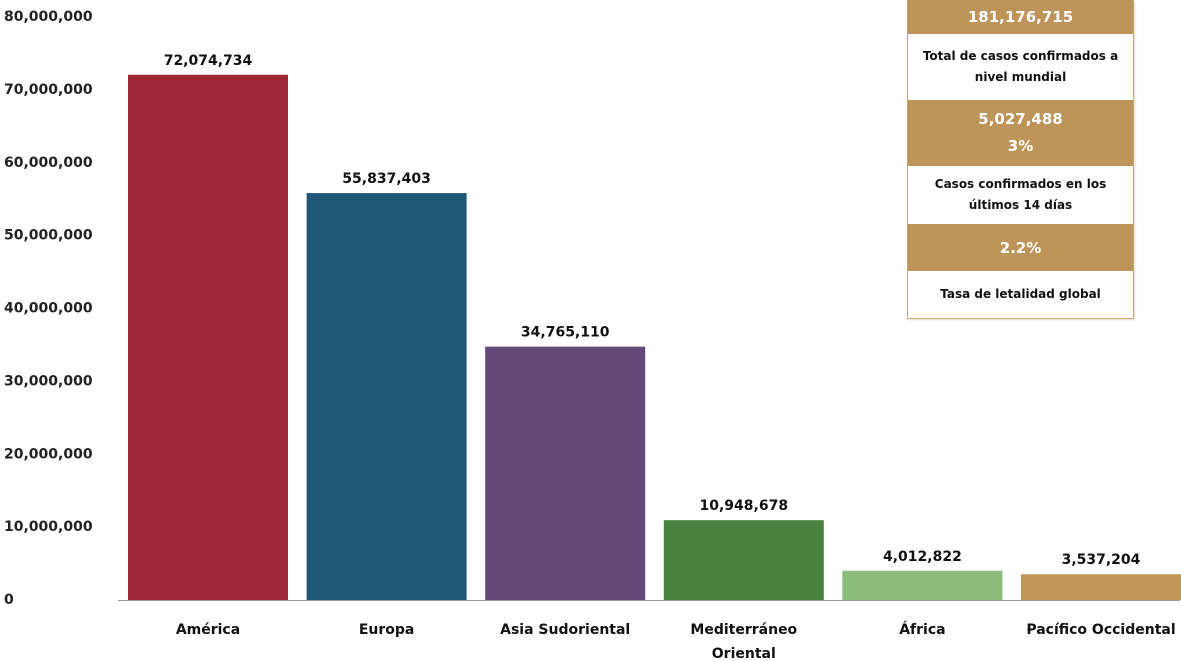  I want to click on recent-cases-value-text: 5,027,488, so click(1020, 119).